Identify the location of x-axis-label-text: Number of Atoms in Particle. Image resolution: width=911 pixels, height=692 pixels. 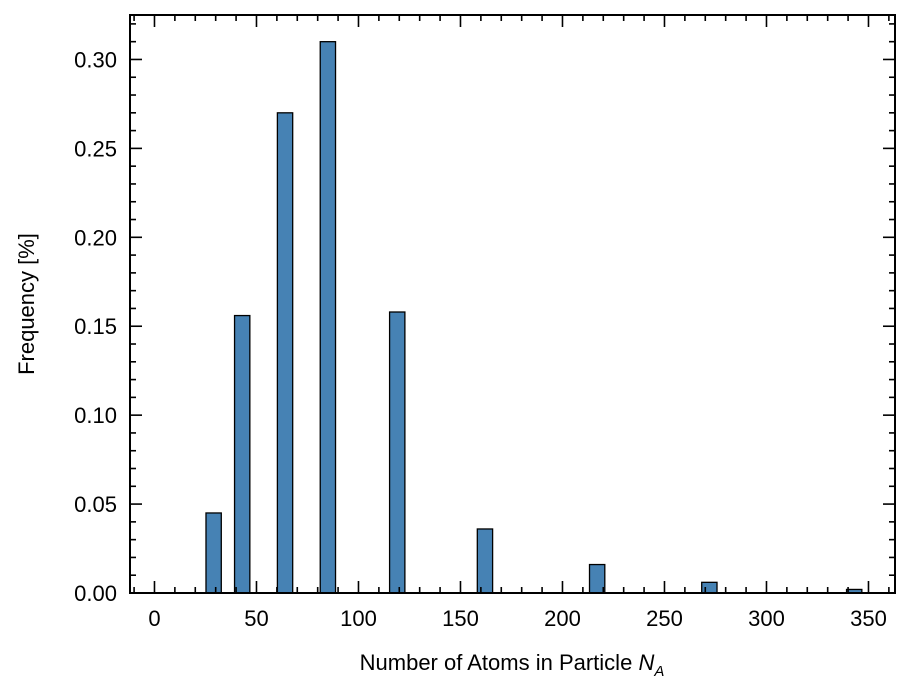
(496, 662).